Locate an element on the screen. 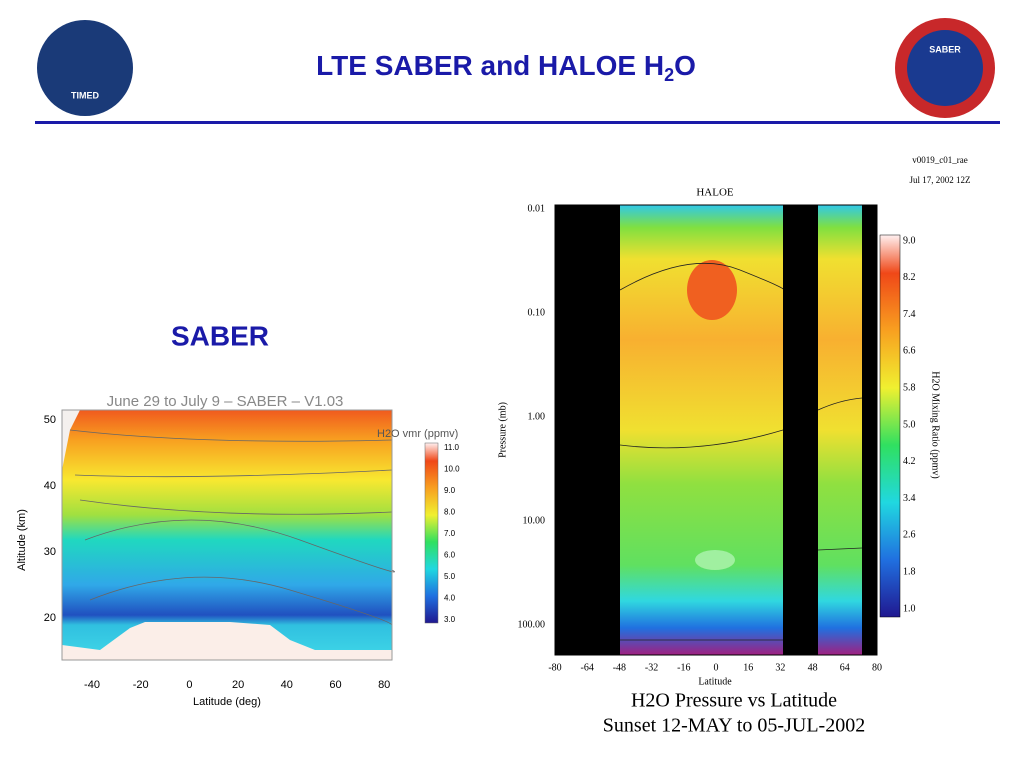 The width and height of the screenshot is (1024, 768). colorbar-label: H2O Mixing Ratio (ppmv) is located at coordinates (935, 425).